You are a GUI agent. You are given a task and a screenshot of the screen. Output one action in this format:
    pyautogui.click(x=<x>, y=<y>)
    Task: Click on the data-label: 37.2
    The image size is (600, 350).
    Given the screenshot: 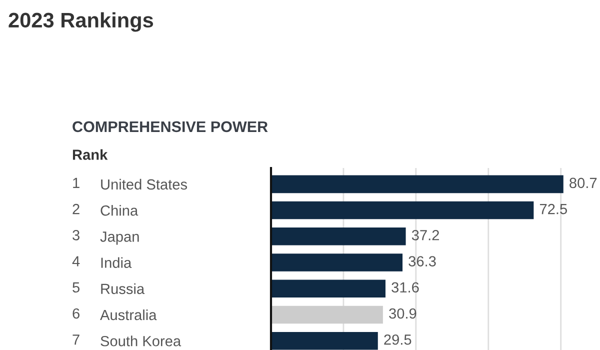 What is the action you would take?
    pyautogui.click(x=425, y=235)
    